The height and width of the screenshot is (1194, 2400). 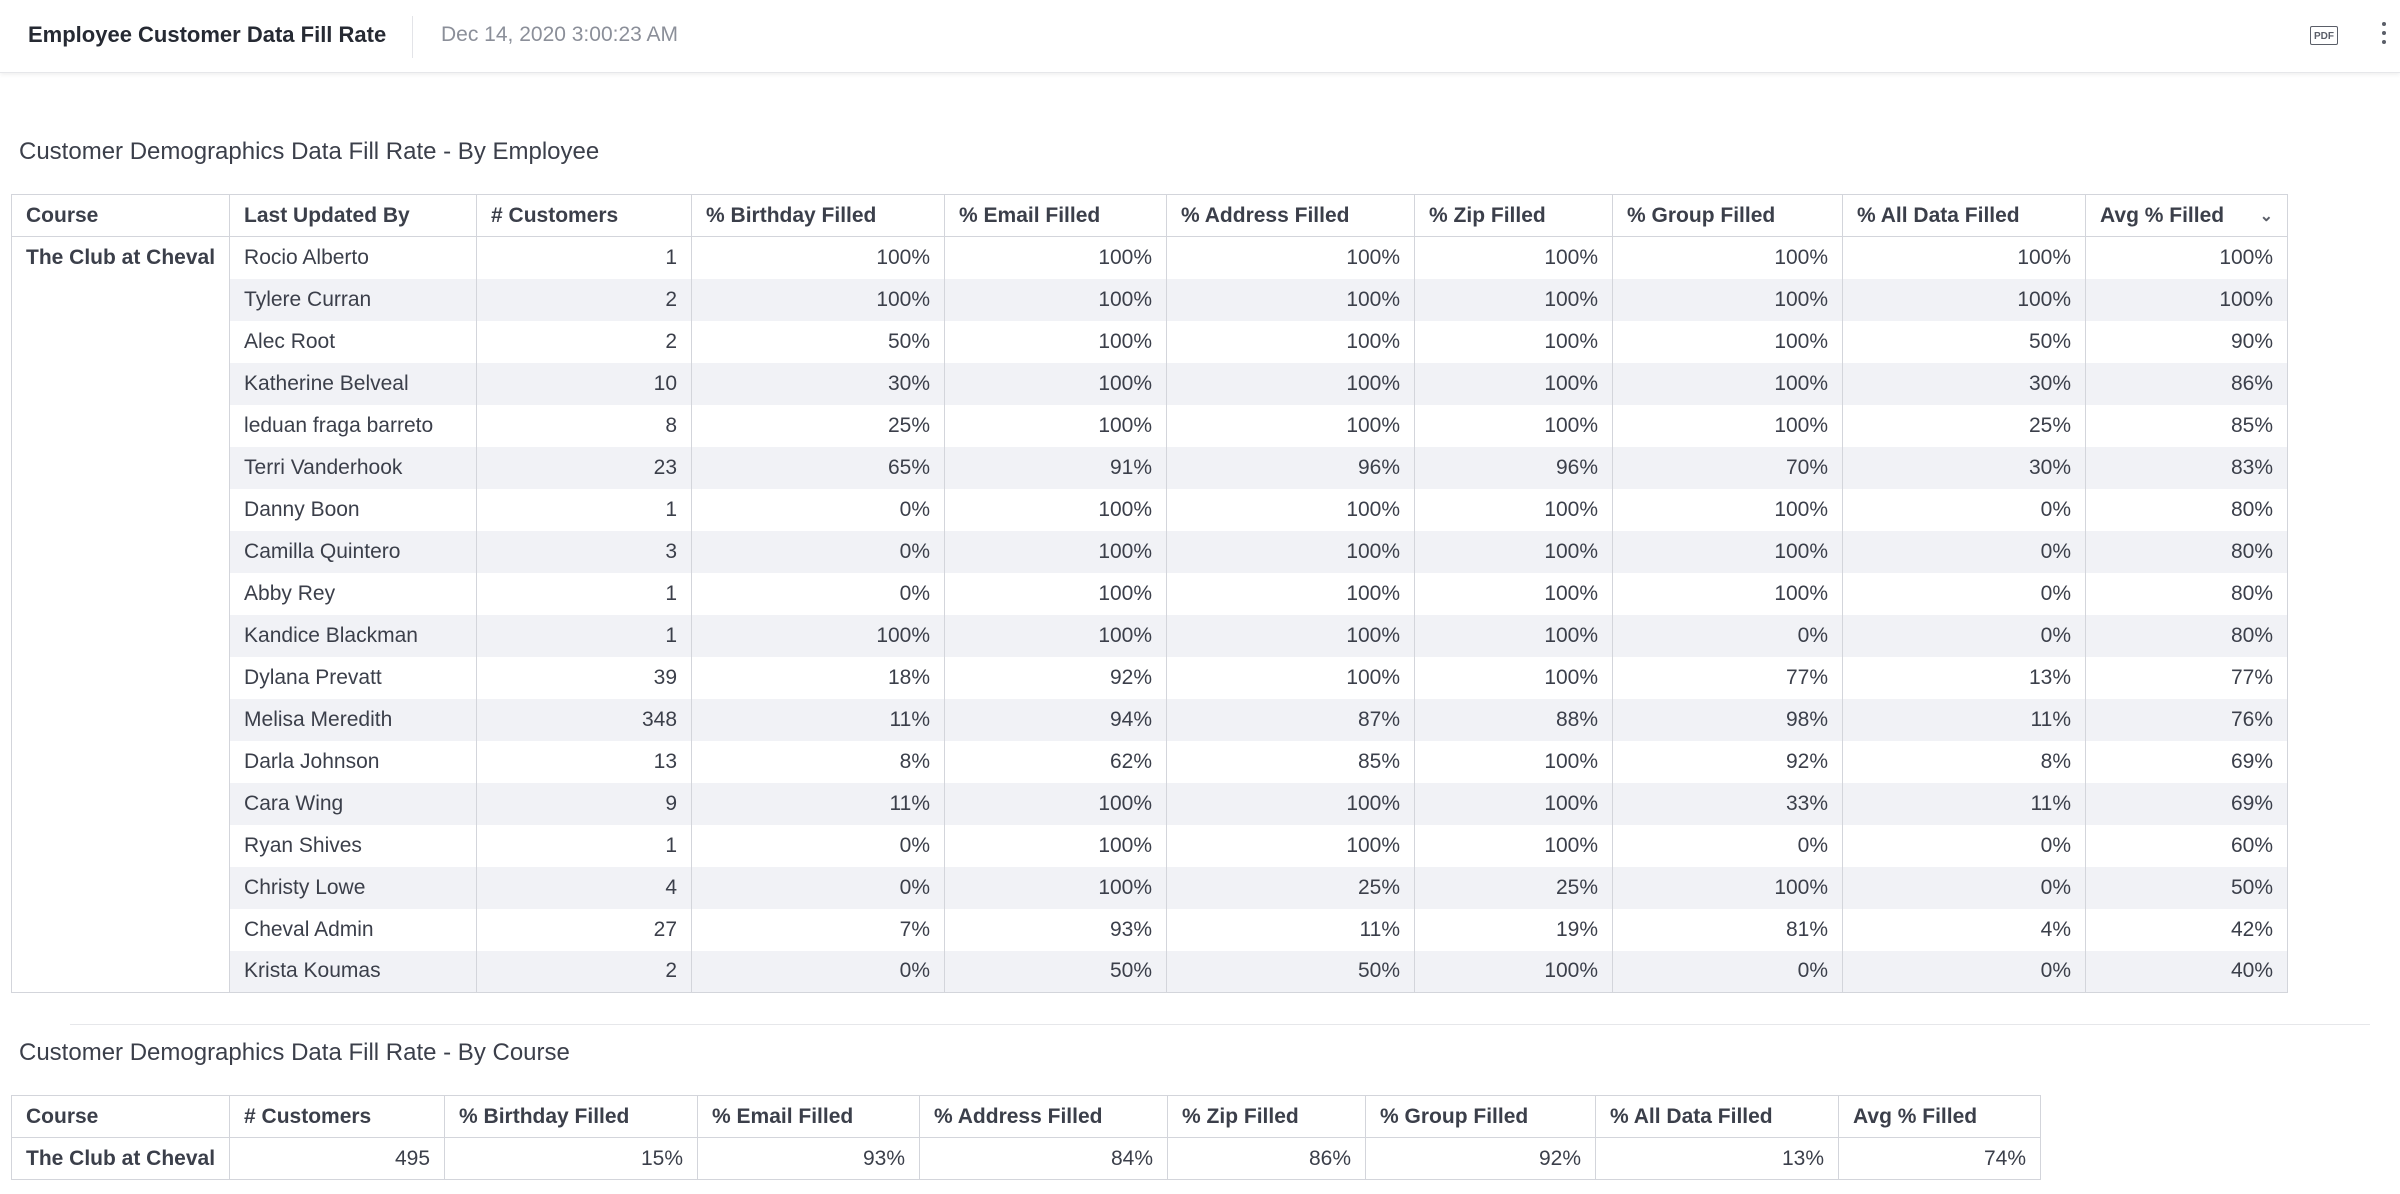 What do you see at coordinates (412, 37) in the screenshot?
I see `header-divider` at bounding box center [412, 37].